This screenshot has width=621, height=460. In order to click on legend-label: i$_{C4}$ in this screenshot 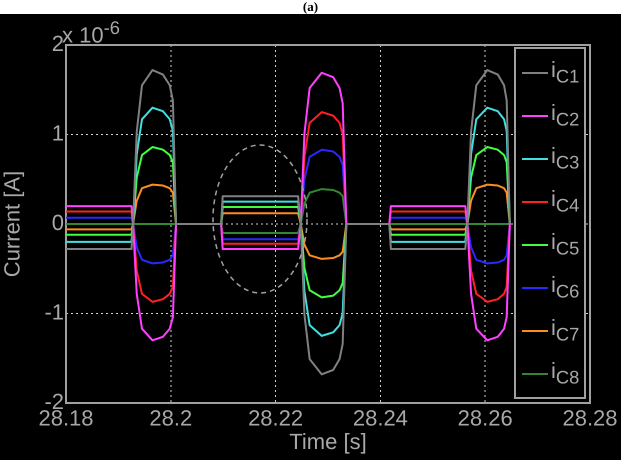, I will do `click(565, 201)`.